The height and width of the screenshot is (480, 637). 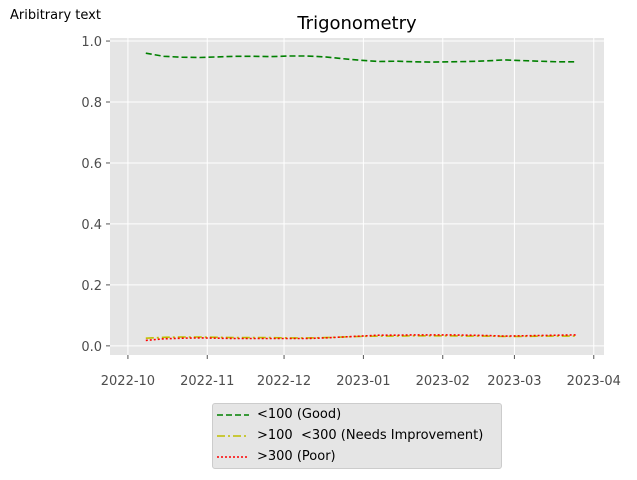 I want to click on chart-title: Trigonometry, so click(x=356, y=23).